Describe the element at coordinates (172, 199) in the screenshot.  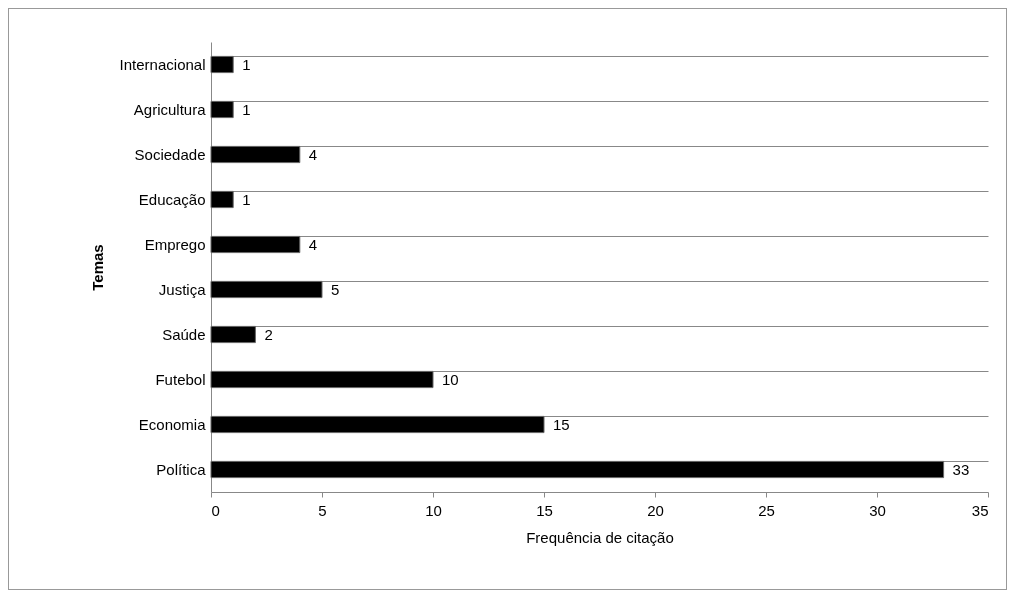
I see `y-tick-label: Educação` at that location.